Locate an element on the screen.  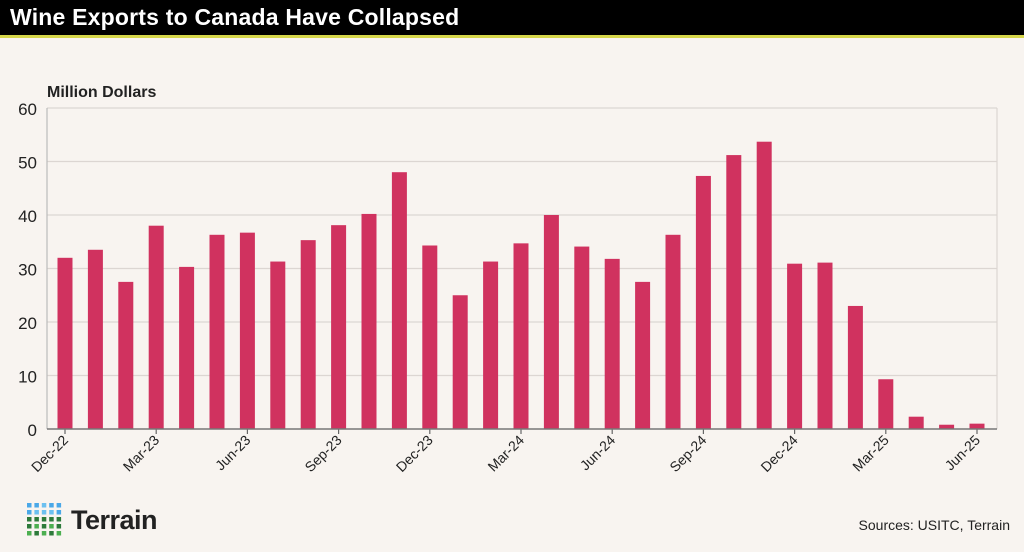
y-tick-label: 10 is located at coordinates (27, 377).